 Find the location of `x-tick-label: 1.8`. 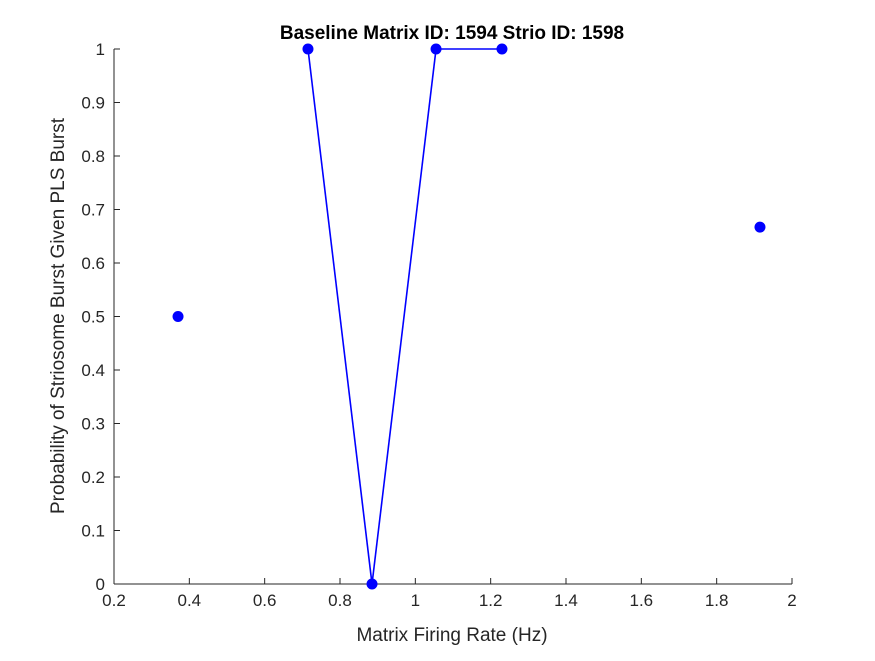

x-tick-label: 1.8 is located at coordinates (717, 600).